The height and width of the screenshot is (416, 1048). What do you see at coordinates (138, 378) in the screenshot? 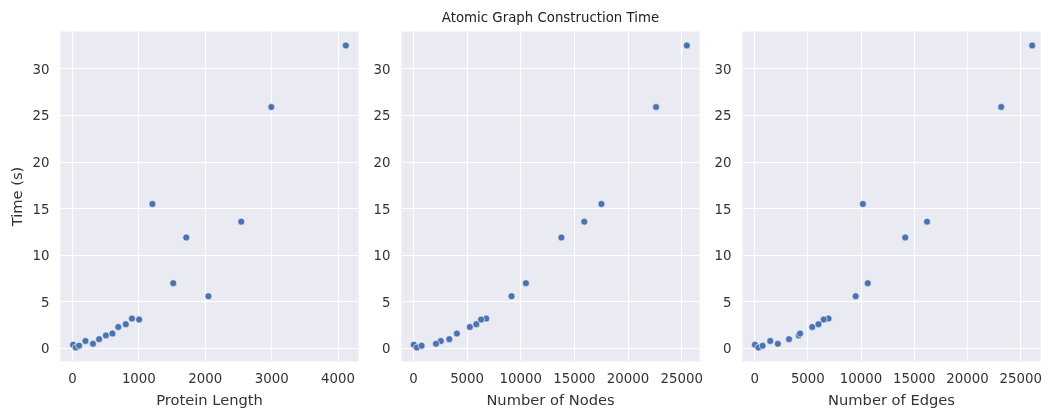
I see `x-tick-label: 1000` at bounding box center [138, 378].